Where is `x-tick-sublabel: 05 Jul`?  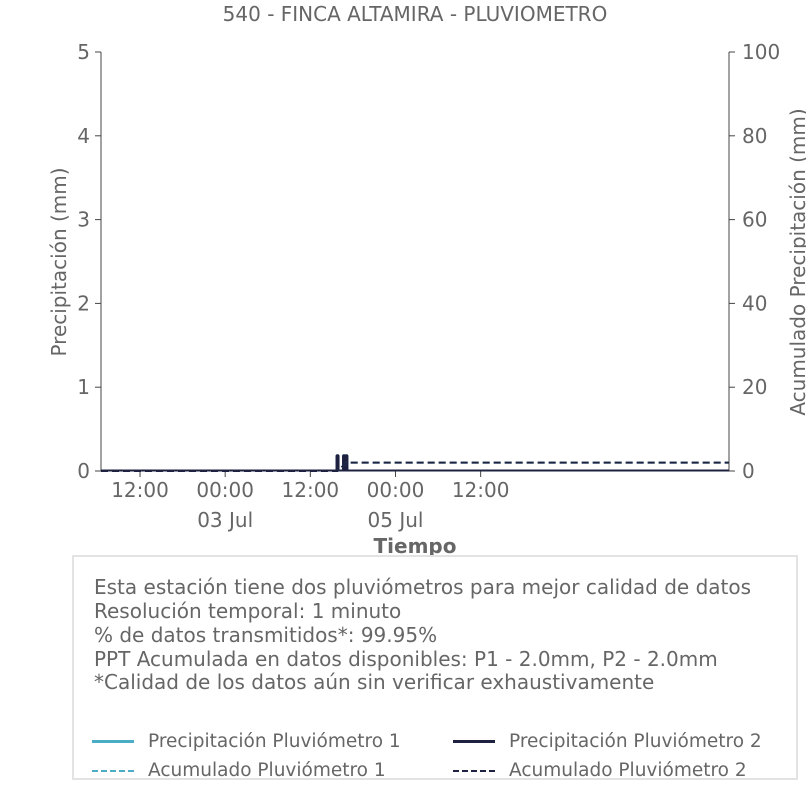 x-tick-sublabel: 05 Jul is located at coordinates (396, 520).